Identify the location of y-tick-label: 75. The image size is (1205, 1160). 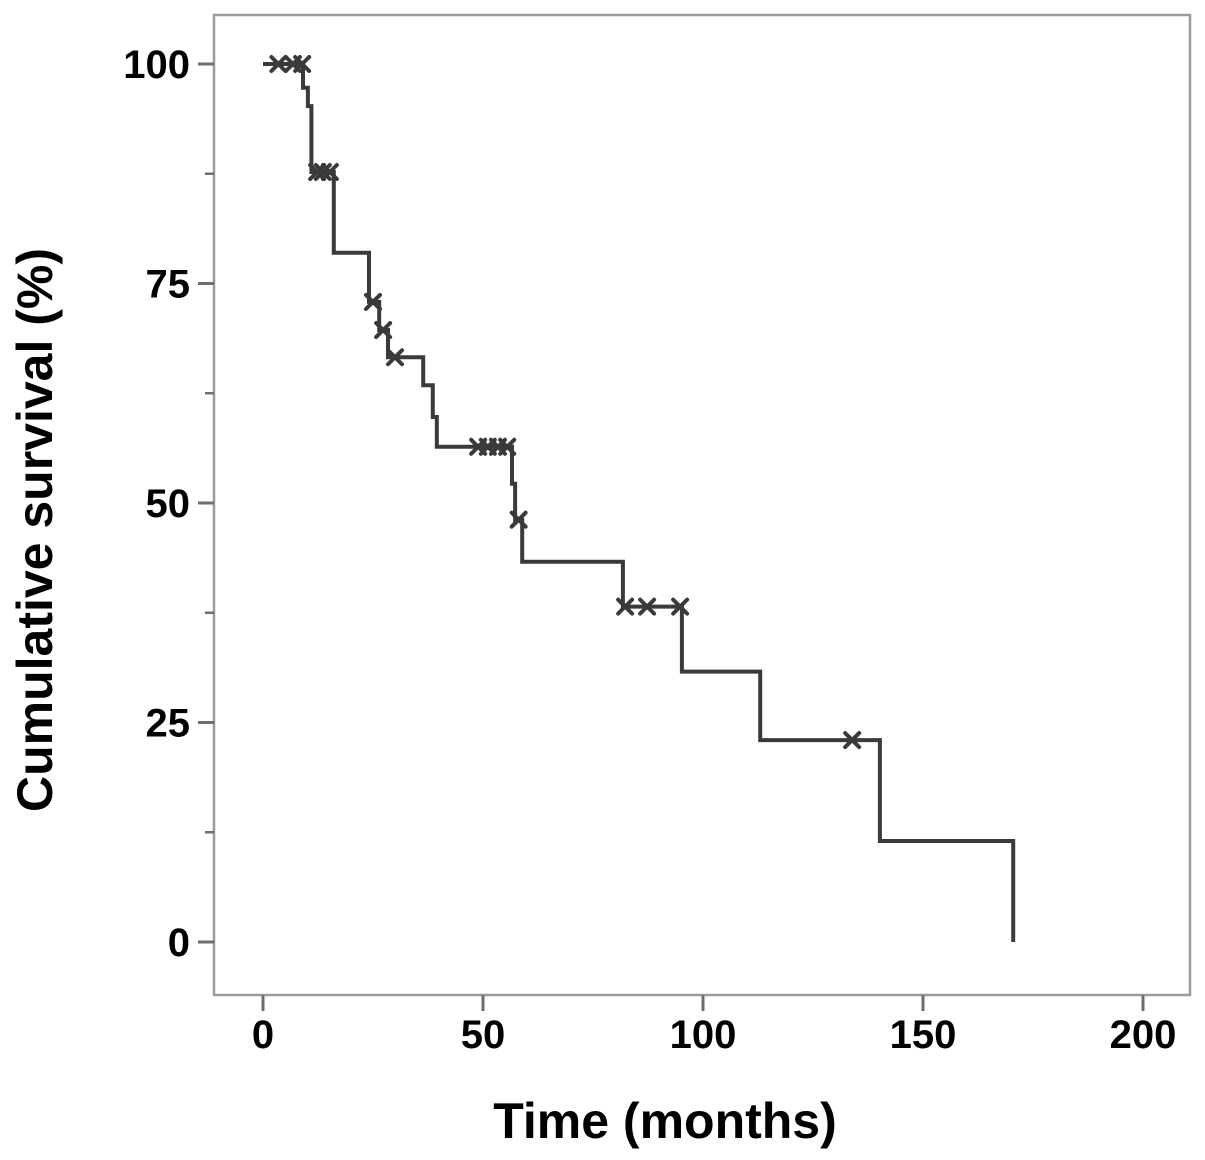
(168, 285).